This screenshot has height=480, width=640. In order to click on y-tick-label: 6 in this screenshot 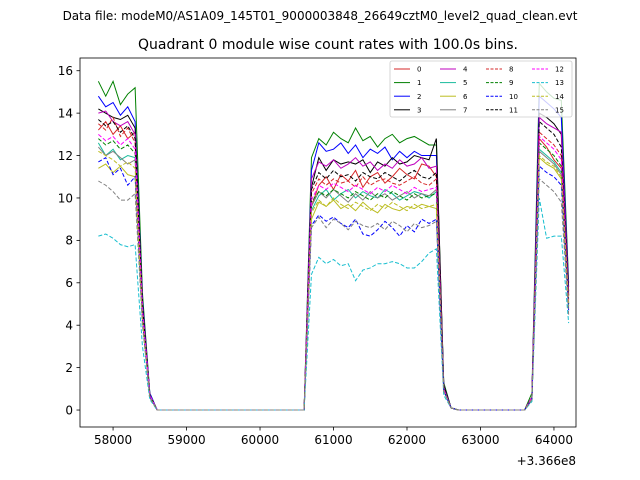, I will do `click(69, 283)`.